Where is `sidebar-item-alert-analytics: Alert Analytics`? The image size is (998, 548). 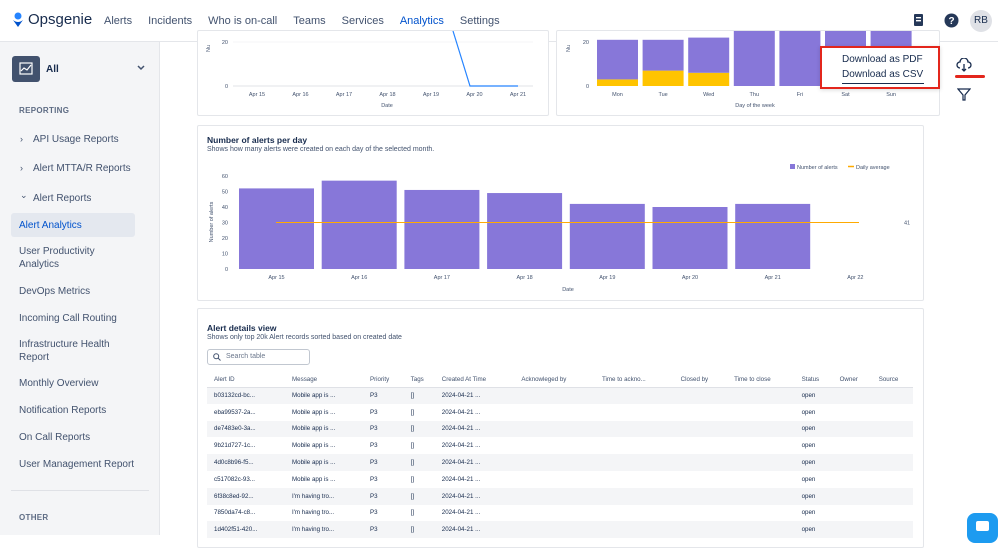
sidebar-item-alert-analytics: Alert Analytics is located at coordinates (50, 225).